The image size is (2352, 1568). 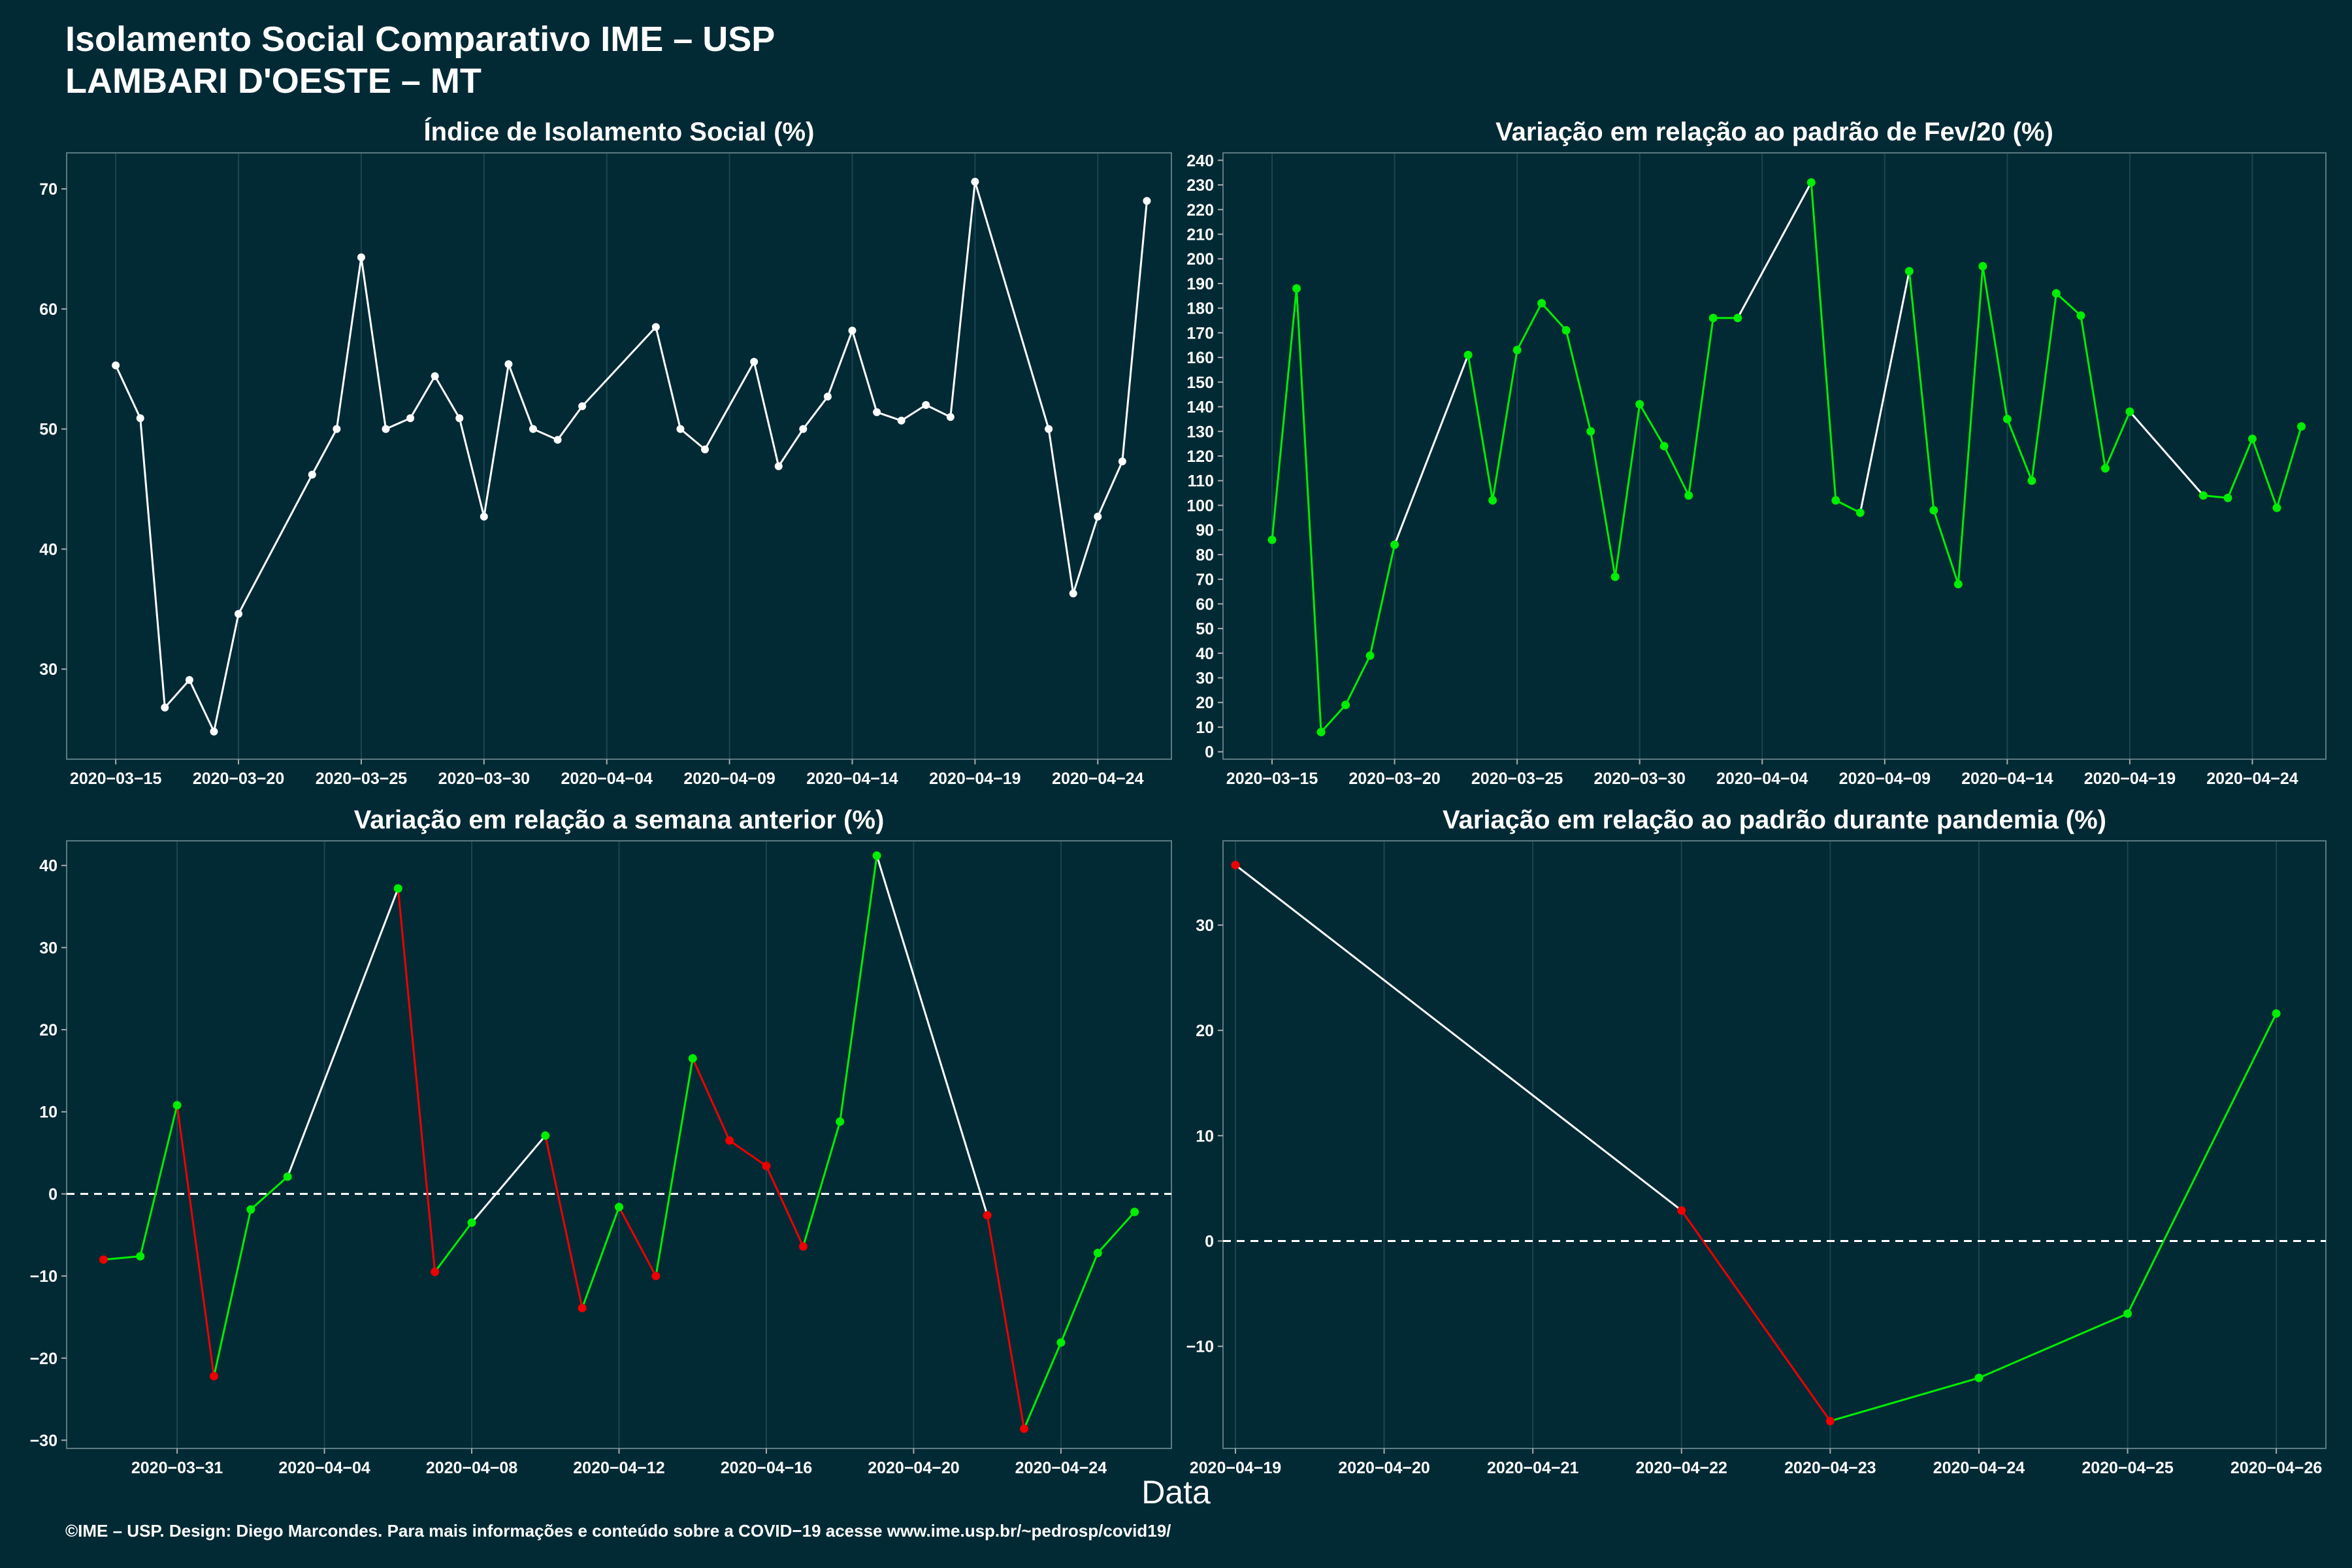 What do you see at coordinates (472, 1468) in the screenshot?
I see `x-tick-label: 2020−04−08` at bounding box center [472, 1468].